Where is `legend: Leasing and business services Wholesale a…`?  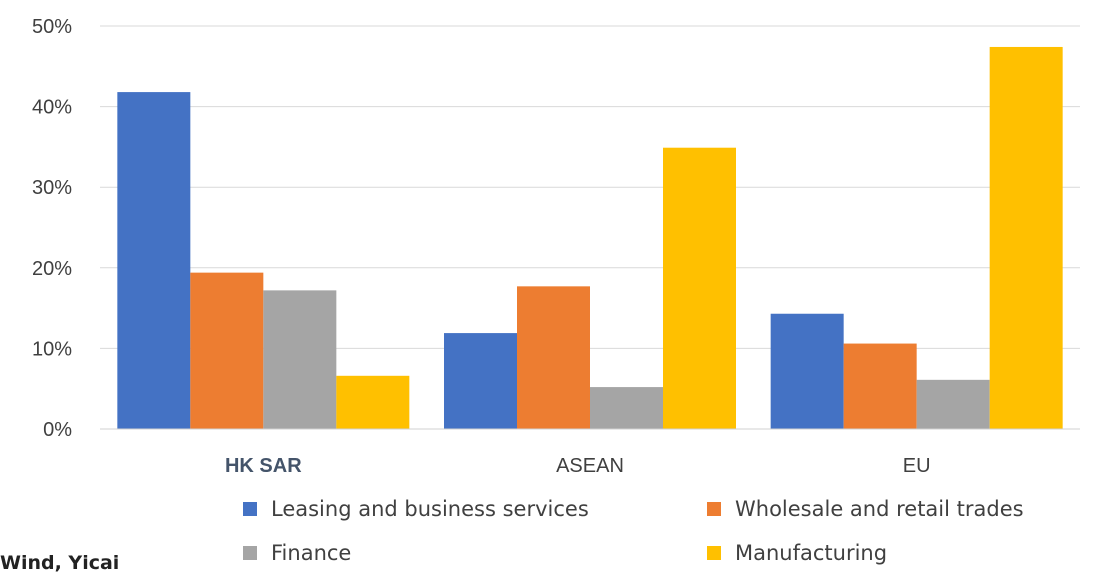 legend: Leasing and business services Wholesale a… is located at coordinates (633, 531).